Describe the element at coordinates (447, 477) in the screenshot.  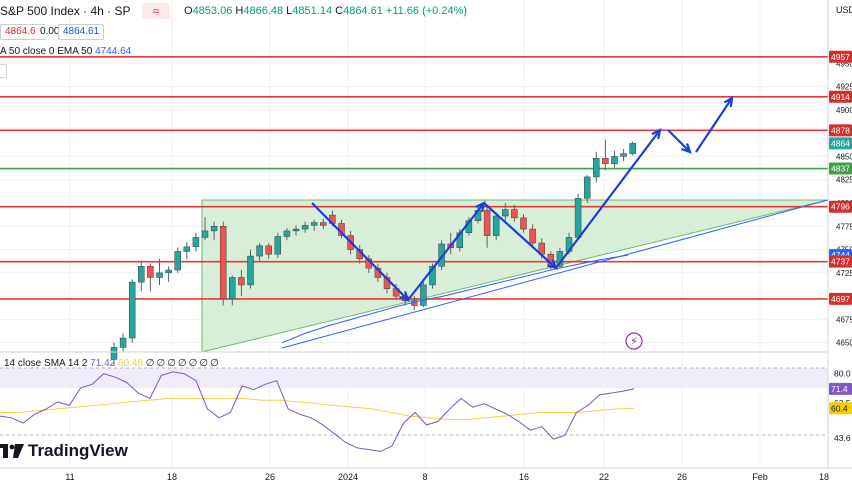
I see `time-axis: 11 18 26 2024 8 16 22 26 Feb 18` at that location.